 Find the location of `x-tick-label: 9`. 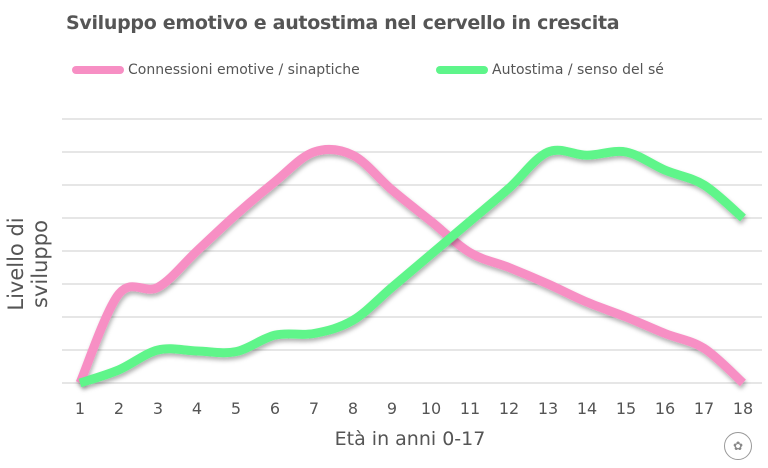

x-tick-label: 9 is located at coordinates (392, 408).